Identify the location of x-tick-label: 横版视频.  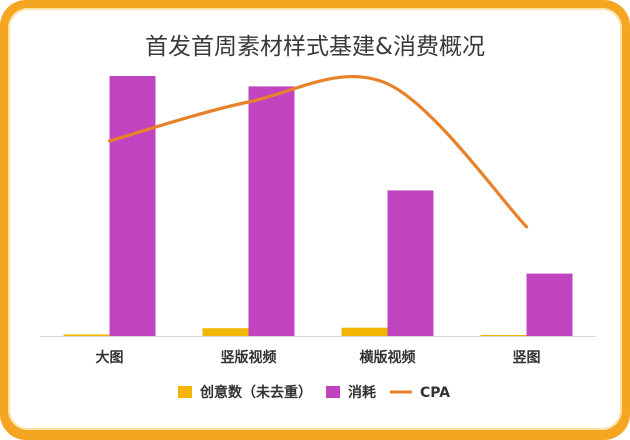
(388, 357).